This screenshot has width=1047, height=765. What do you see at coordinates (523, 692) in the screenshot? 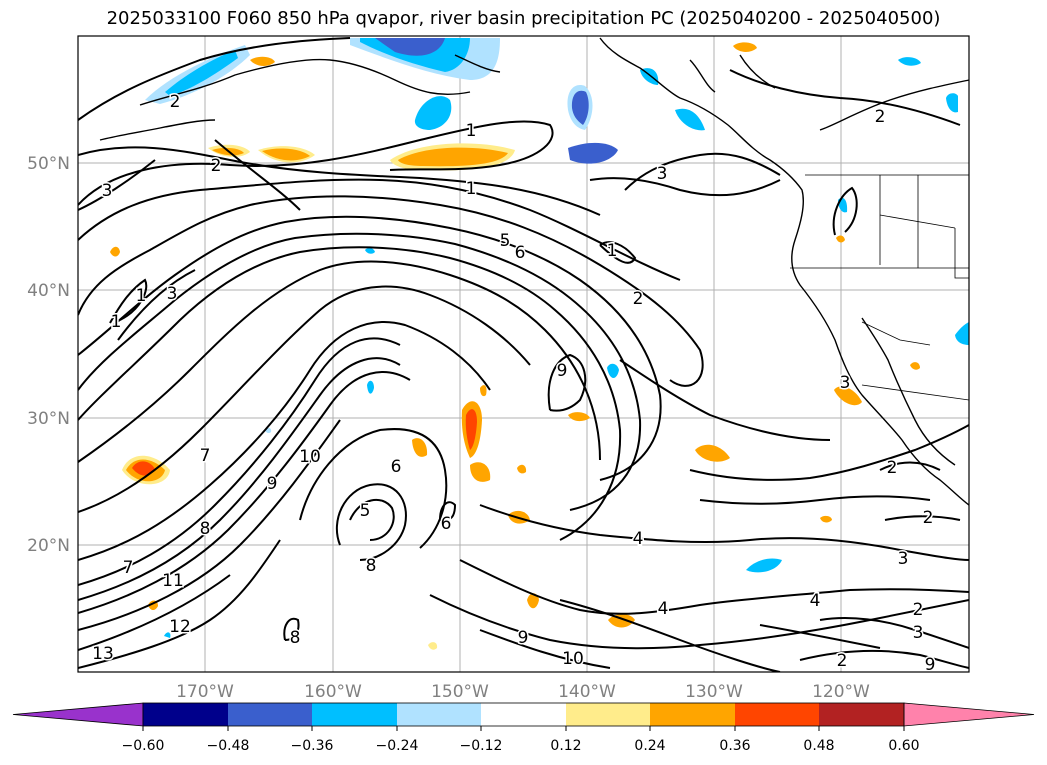
I see `longitude-labels: 170°W 160°W 150°W 140°W 130°W 120°W` at bounding box center [523, 692].